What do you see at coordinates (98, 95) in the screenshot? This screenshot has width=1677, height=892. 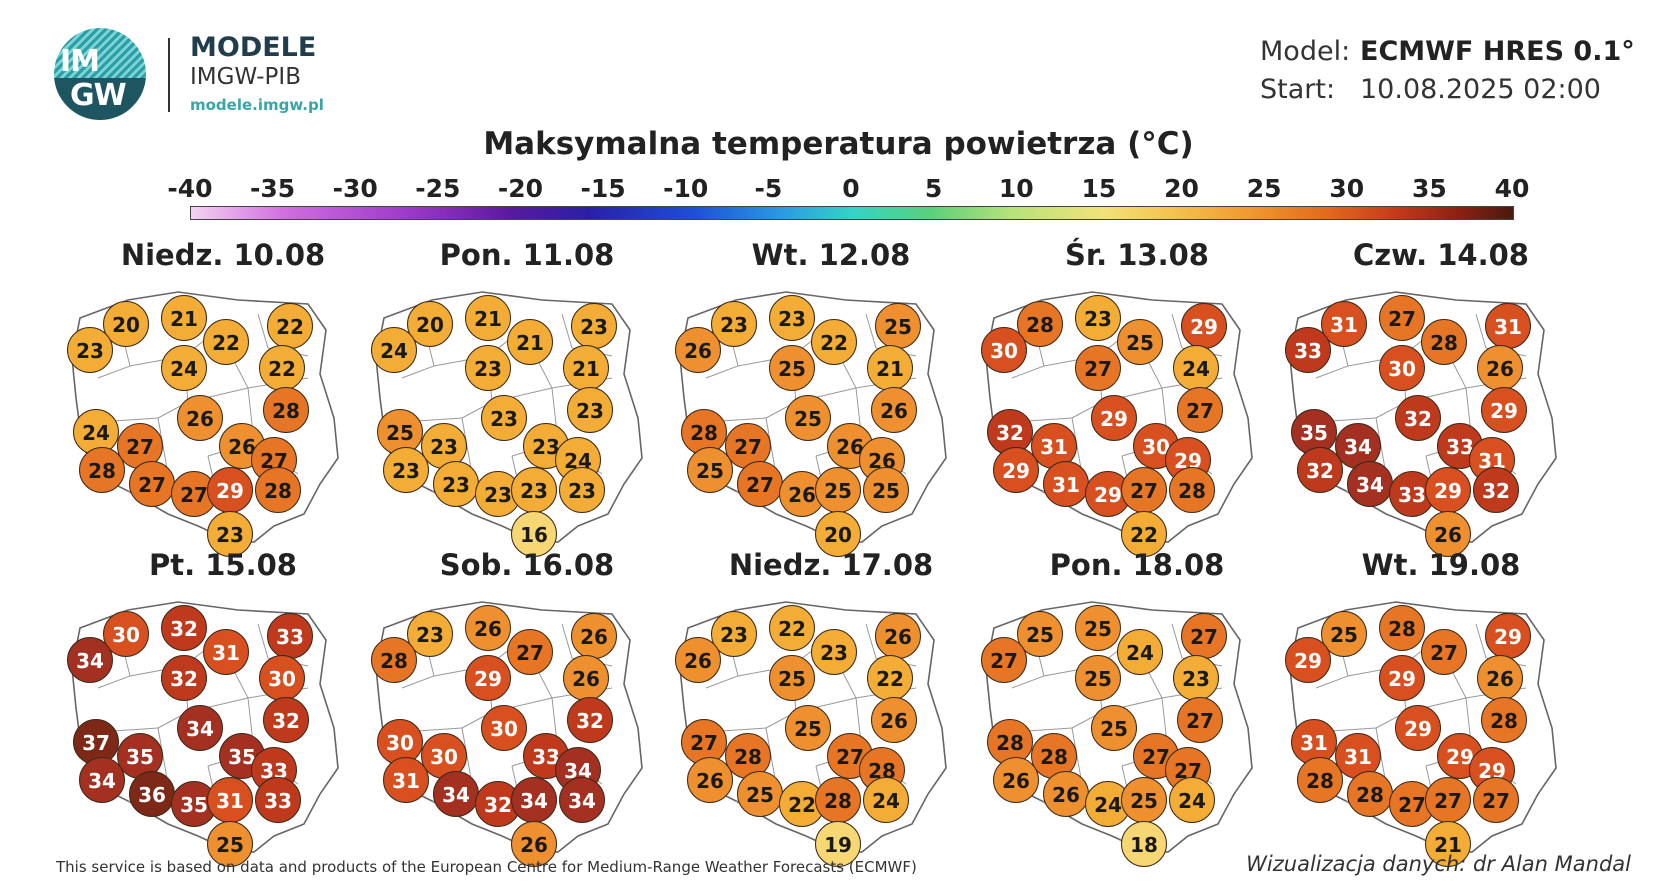 I see `logo-text-bottom: GW` at bounding box center [98, 95].